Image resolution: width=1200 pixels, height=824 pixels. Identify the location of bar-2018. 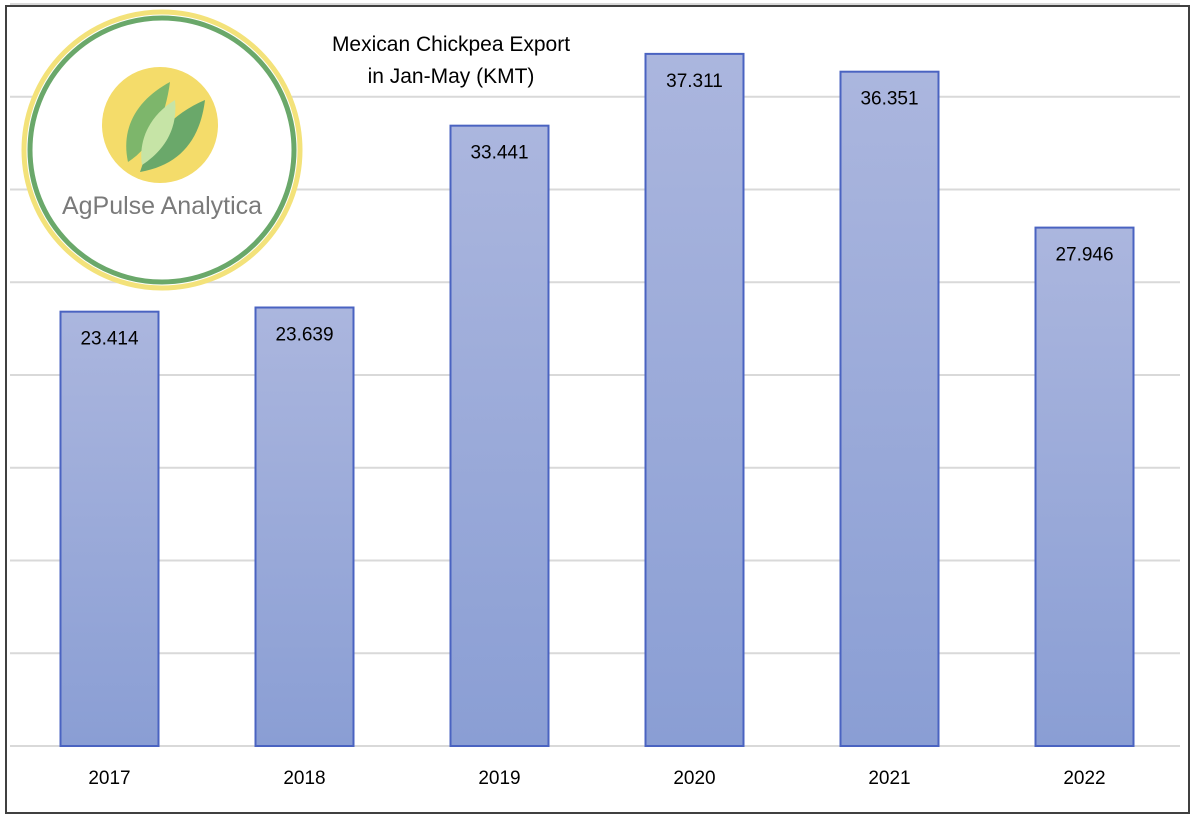
(304, 526).